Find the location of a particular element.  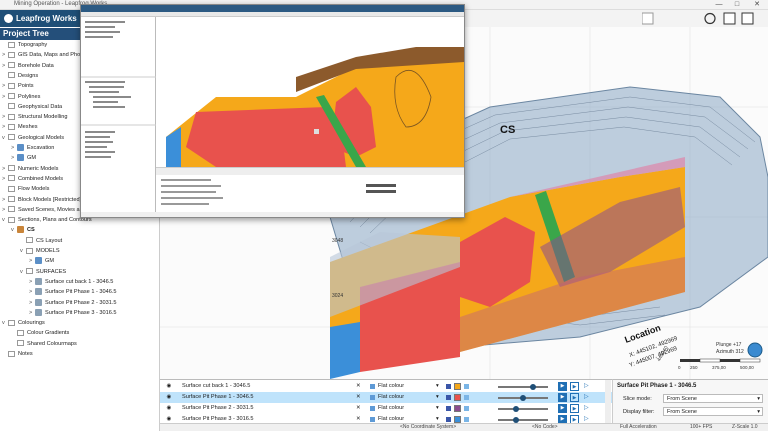

tree-item: Flow Models is located at coordinates (25, 189).